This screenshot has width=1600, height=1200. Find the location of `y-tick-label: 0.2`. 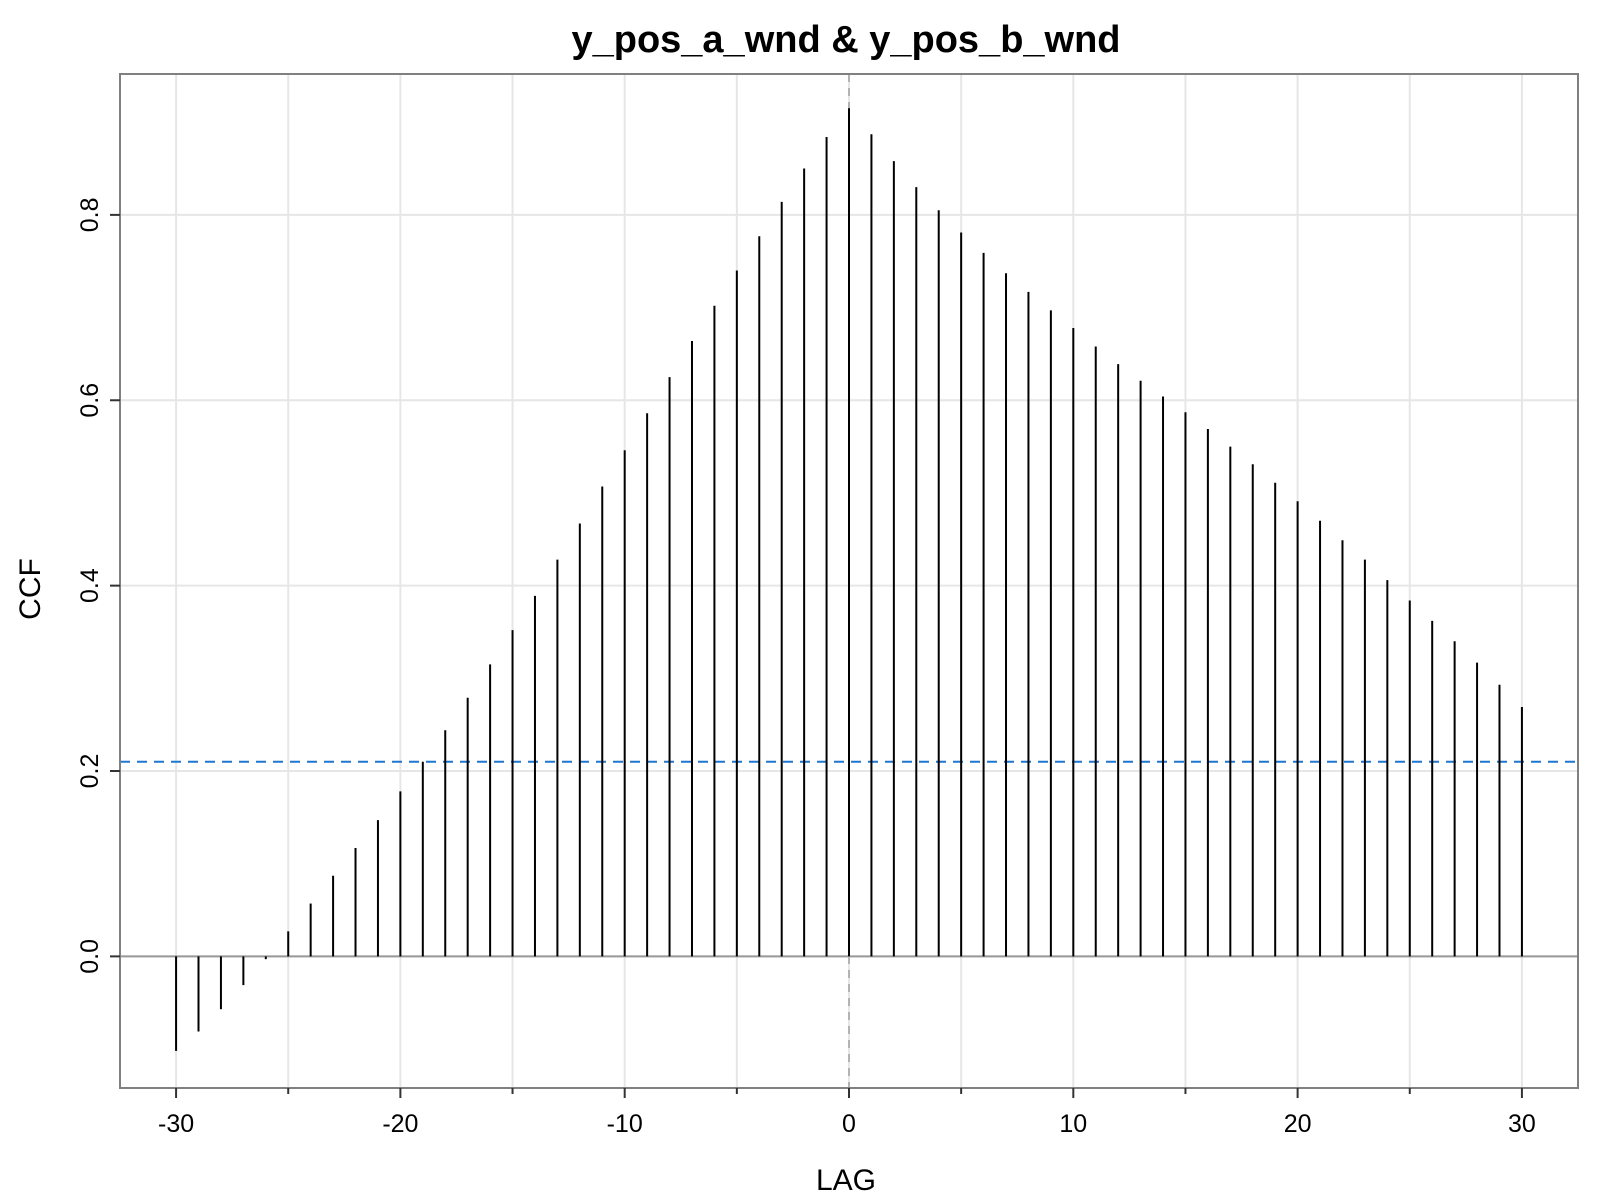

y-tick-label: 0.2 is located at coordinates (90, 771).